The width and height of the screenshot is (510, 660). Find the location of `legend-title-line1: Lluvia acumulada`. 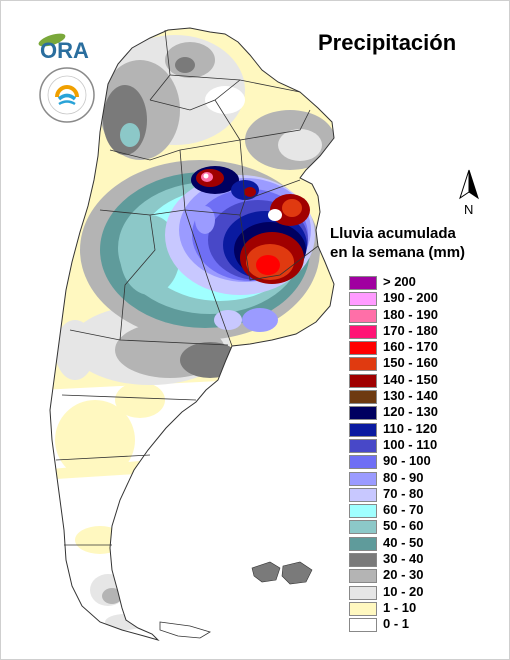

legend-title-line1: Lluvia acumulada is located at coordinates (393, 233).